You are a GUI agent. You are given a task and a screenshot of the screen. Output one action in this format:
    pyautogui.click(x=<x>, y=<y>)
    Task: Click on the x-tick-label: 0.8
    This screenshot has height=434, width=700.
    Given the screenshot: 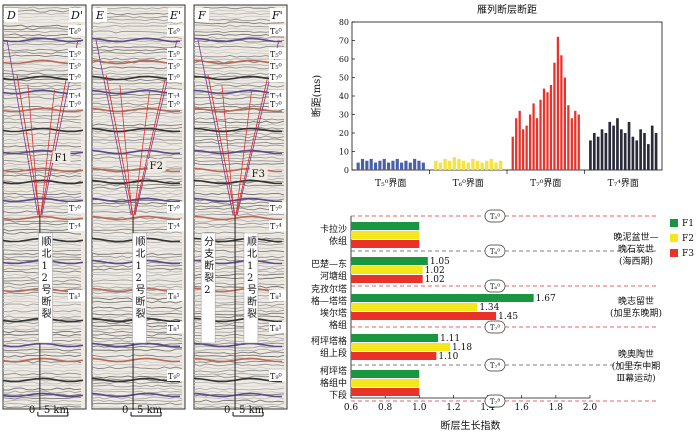 What is the action you would take?
    pyautogui.click(x=385, y=408)
    